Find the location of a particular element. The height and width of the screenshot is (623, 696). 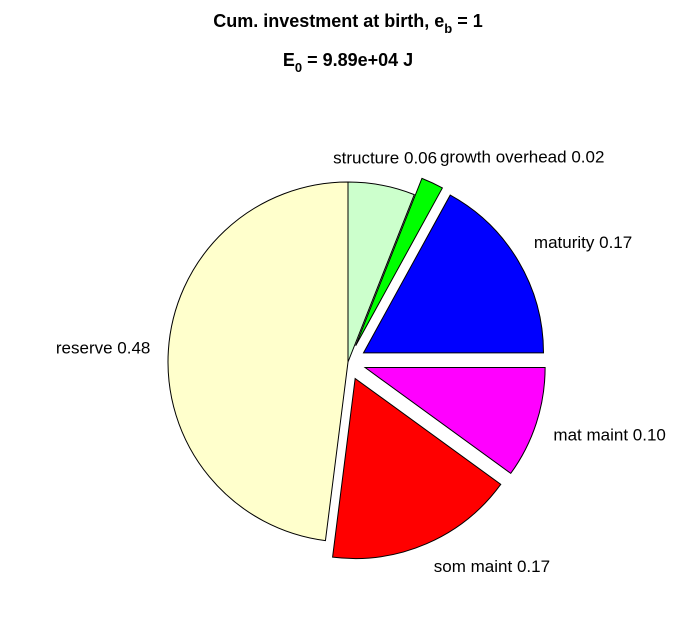

title-text: = 1 is located at coordinates (467, 21).